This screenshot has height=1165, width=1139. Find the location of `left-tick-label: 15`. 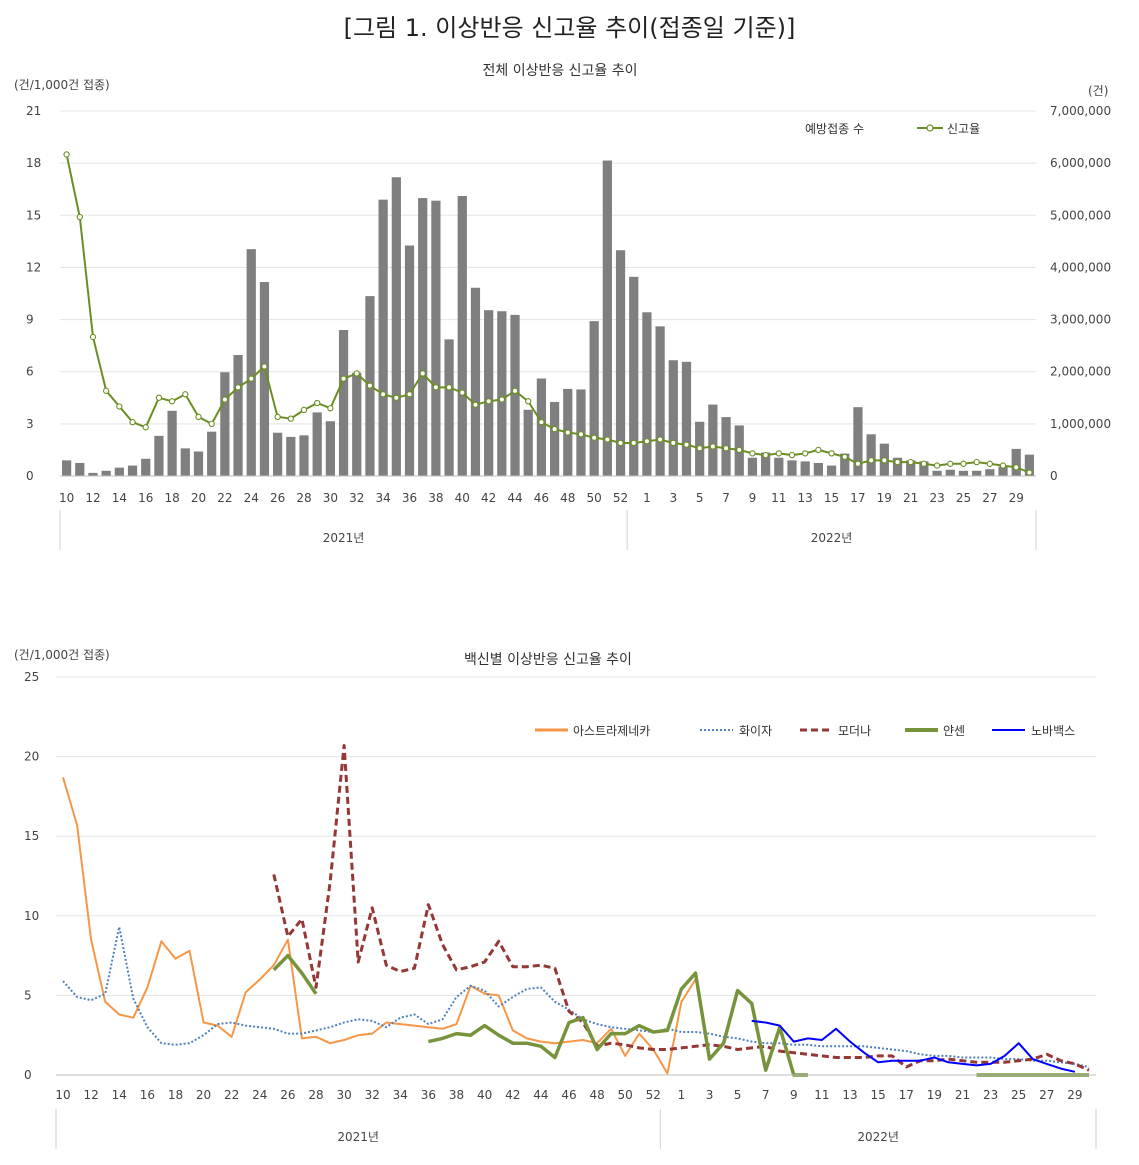

left-tick-label: 15 is located at coordinates (31, 836).